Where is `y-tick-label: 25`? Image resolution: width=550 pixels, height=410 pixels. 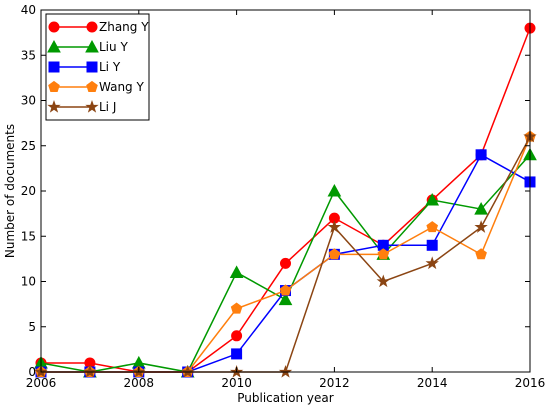 y-tick-label: 25 is located at coordinates (28, 146).